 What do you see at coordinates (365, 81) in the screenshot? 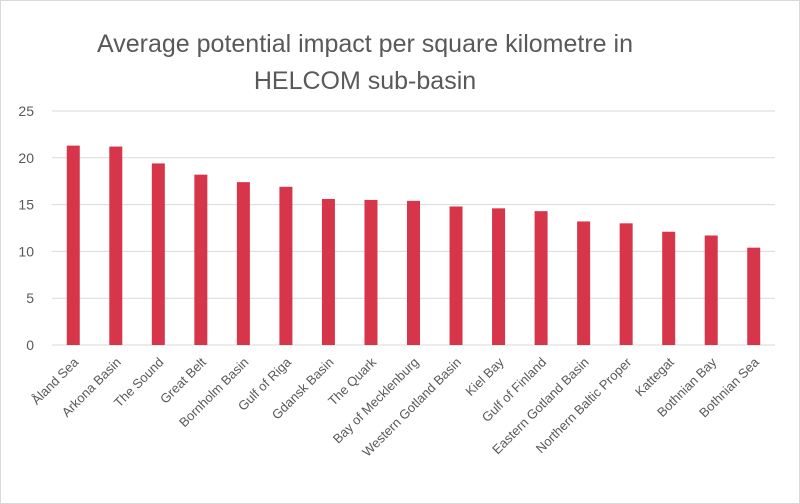
I see `chart-title-line-2: HELCOM sub-basin` at bounding box center [365, 81].